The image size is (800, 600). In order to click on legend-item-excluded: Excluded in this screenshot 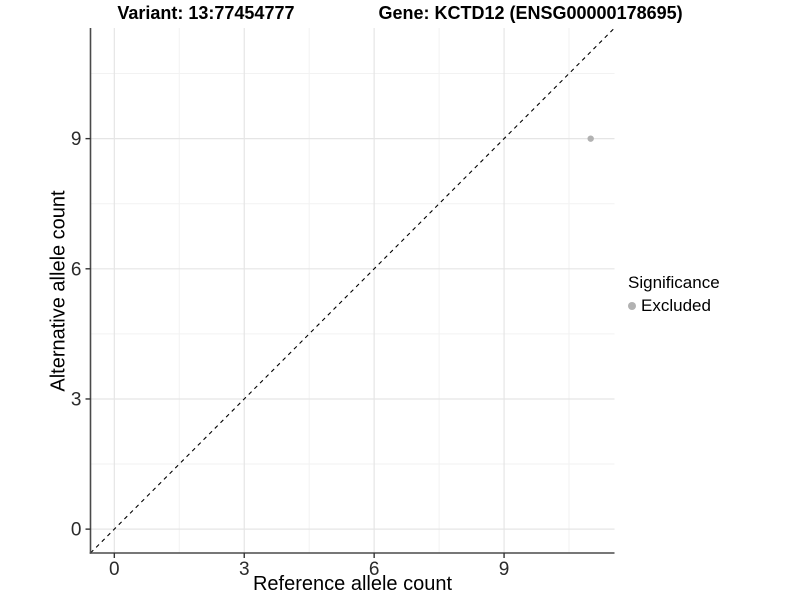, I will do `click(674, 306)`.